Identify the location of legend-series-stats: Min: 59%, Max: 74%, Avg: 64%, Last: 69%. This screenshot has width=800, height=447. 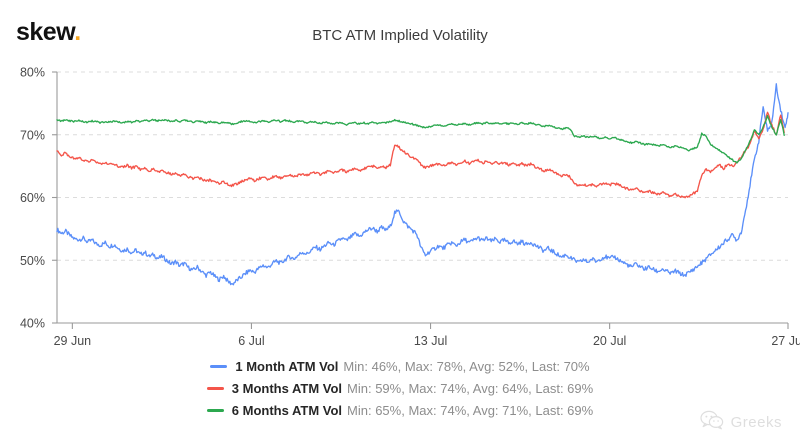
(470, 388).